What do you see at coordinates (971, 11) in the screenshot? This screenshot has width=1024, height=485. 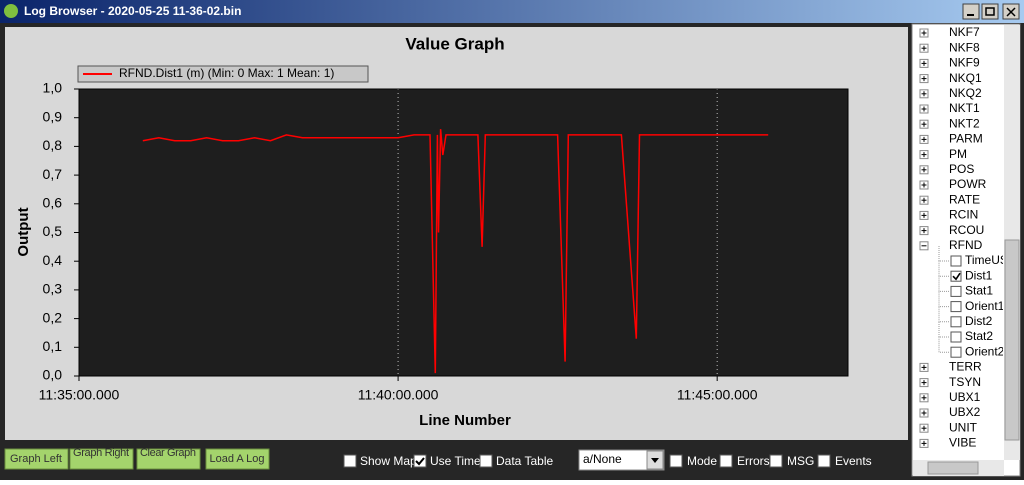 I see `minimize-button` at bounding box center [971, 11].